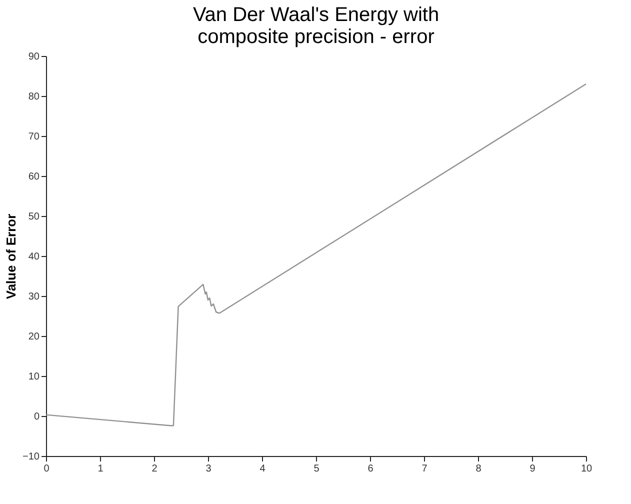  What do you see at coordinates (586, 469) in the screenshot?
I see `x-tick-label: 10` at bounding box center [586, 469].